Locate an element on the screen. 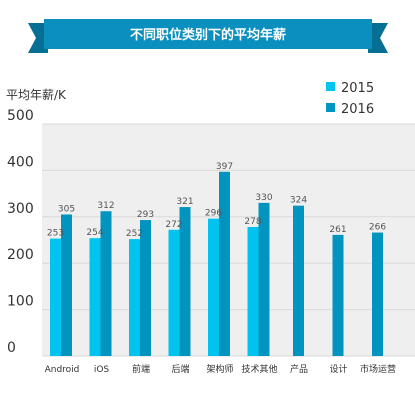  y-axis-label: 平均年薪/K is located at coordinates (36, 95).